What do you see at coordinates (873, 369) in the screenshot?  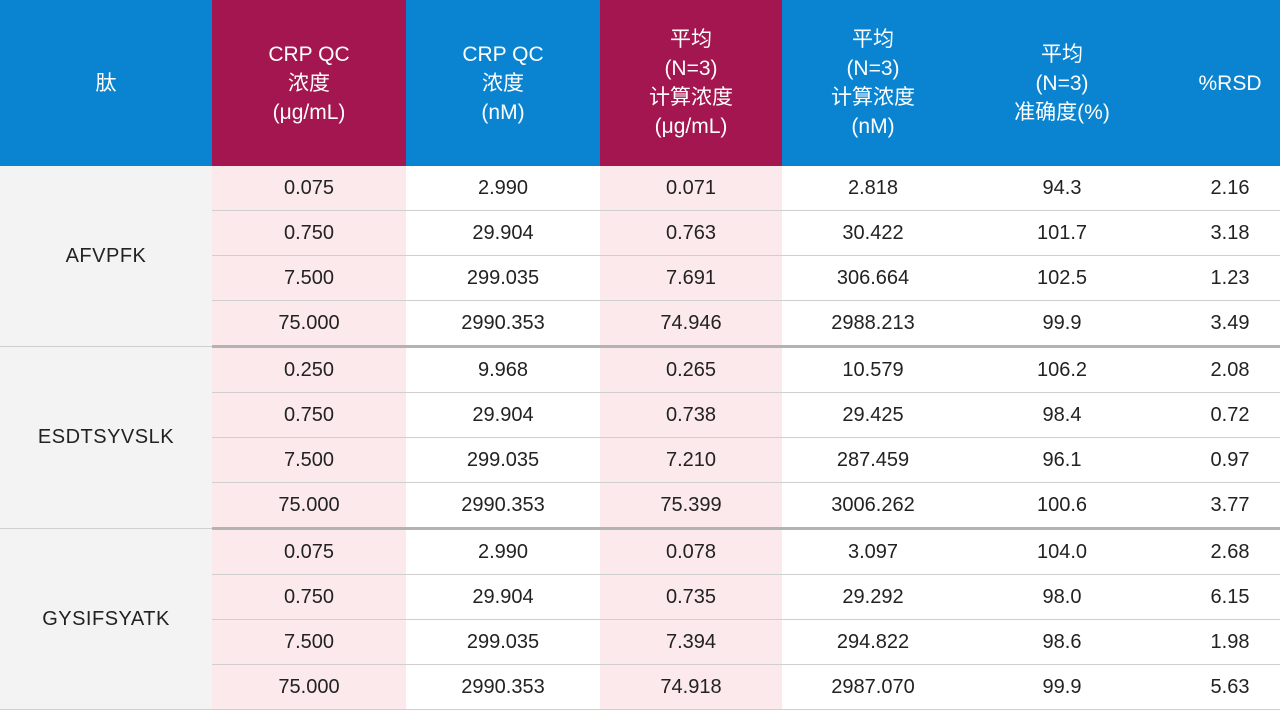 I see `data-cell: 10.579` at bounding box center [873, 369].